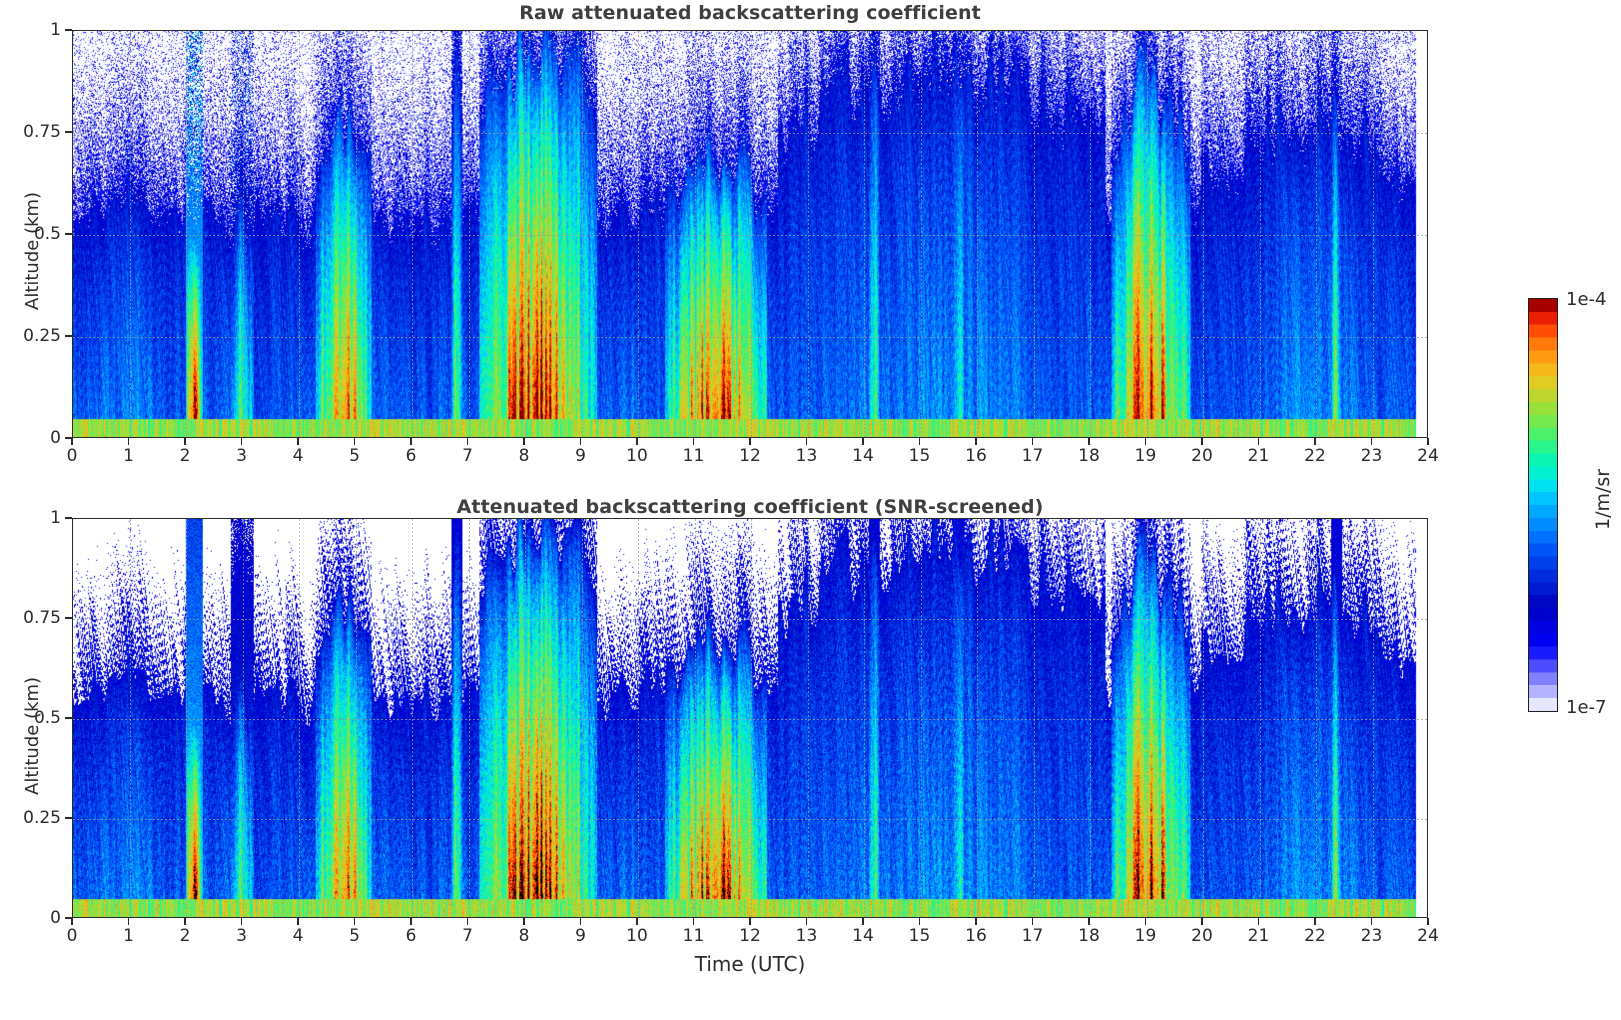 This screenshot has width=1621, height=1020. Describe the element at coordinates (750, 456) in the screenshot. I see `x-tick-label: 12` at that location.